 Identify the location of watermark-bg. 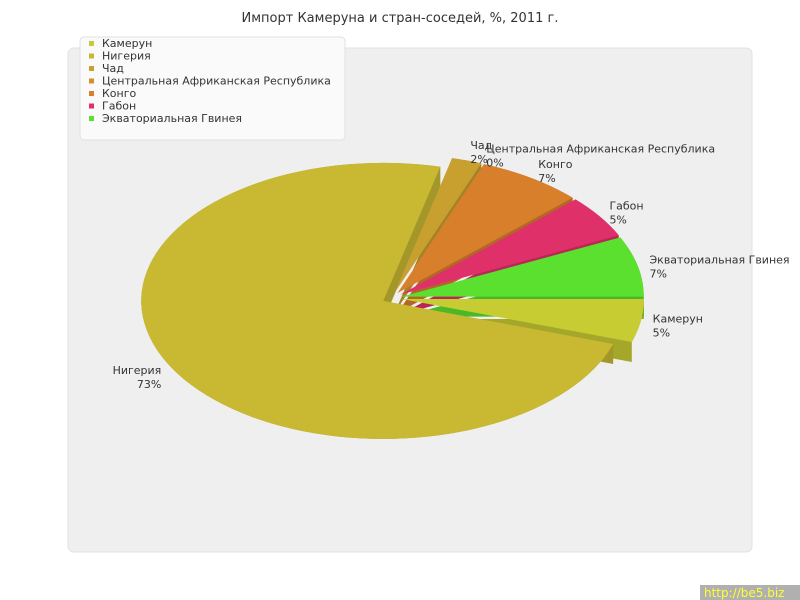
(750, 592).